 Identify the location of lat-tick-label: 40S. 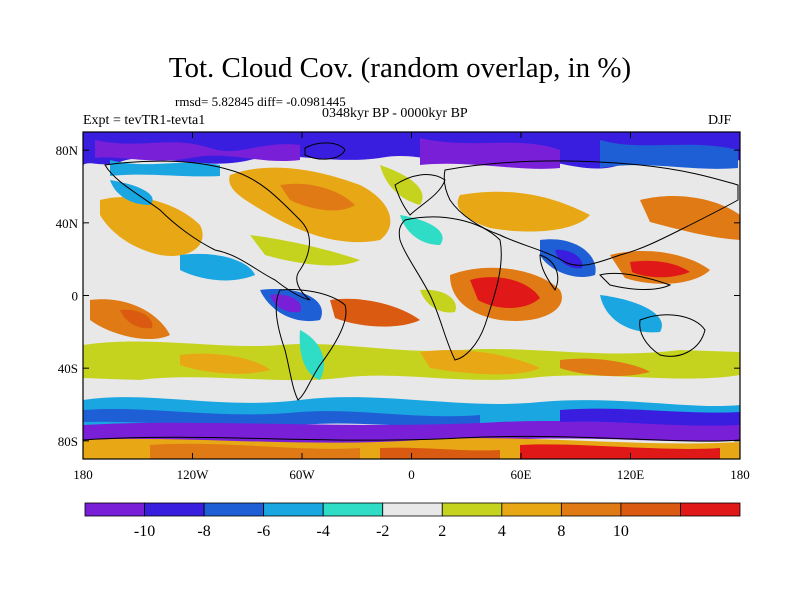
(68, 368).